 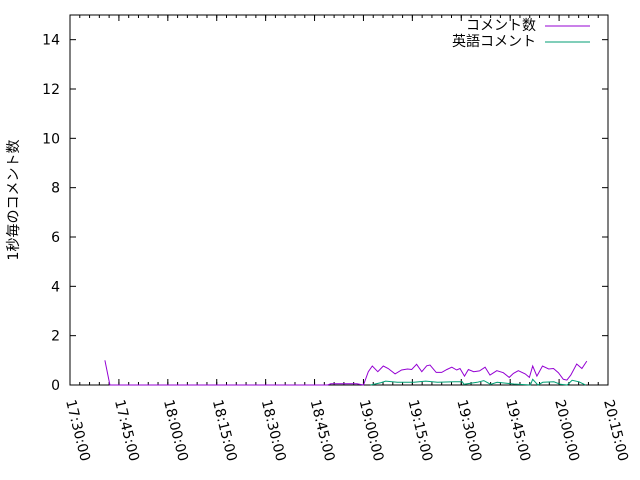 What do you see at coordinates (14, 200) in the screenshot?
I see `y-axis-label: 1秒毎のコメント数` at bounding box center [14, 200].